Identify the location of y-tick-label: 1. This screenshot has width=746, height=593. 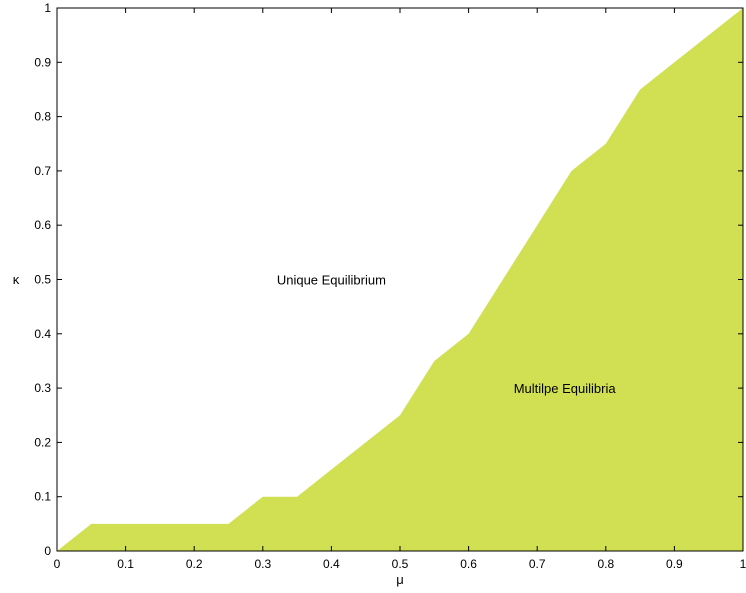
(47, 8).